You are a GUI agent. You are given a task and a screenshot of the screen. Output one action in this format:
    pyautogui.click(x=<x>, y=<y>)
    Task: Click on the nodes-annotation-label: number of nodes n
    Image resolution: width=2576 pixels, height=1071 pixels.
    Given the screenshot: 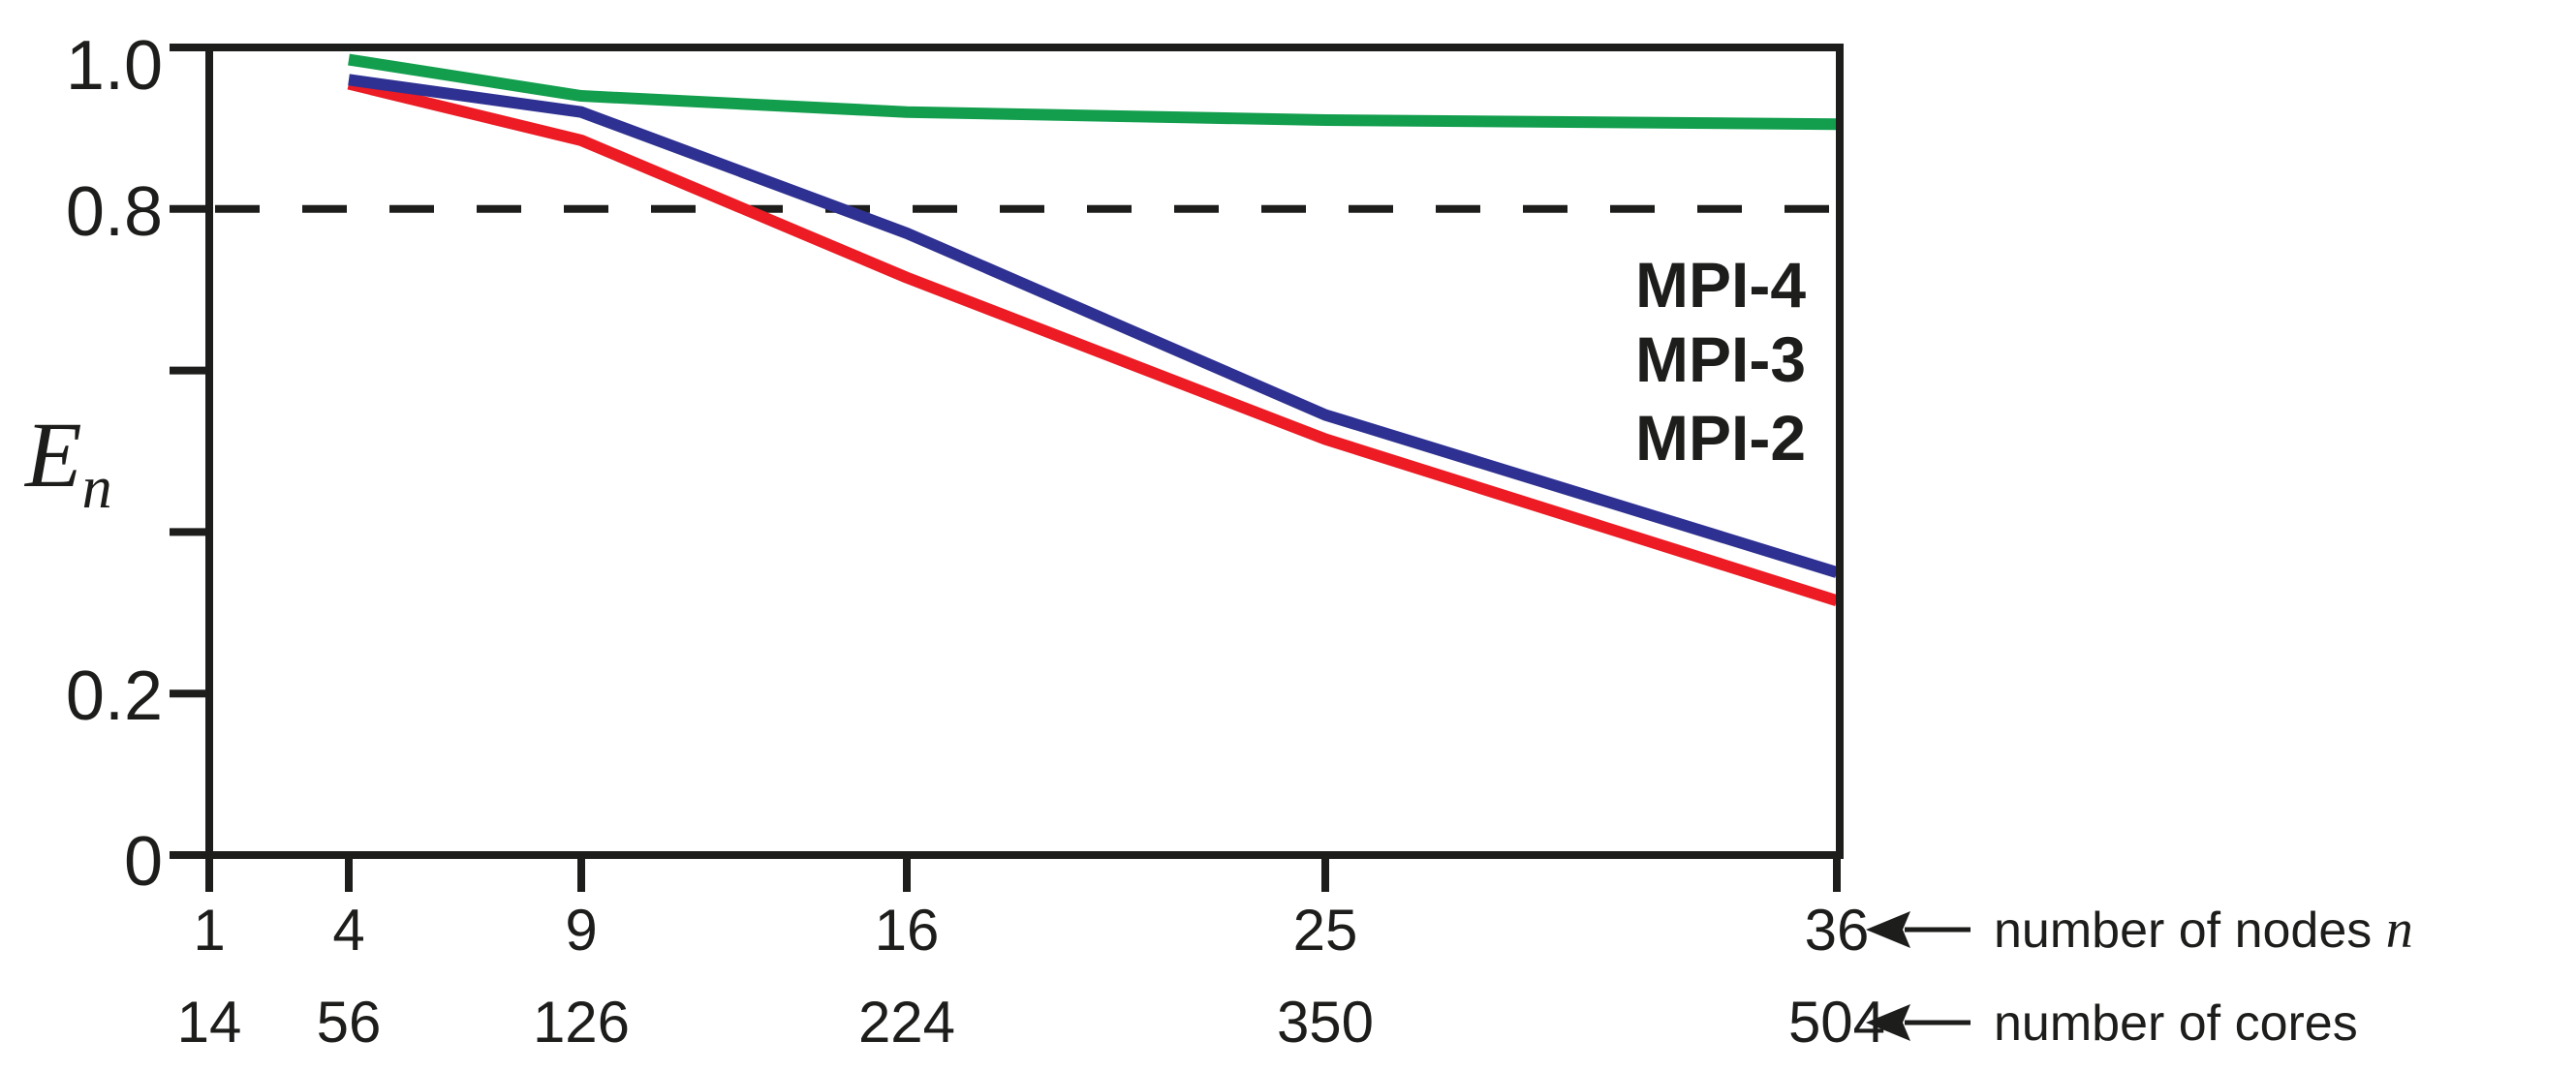 What is the action you would take?
    pyautogui.click(x=2203, y=930)
    